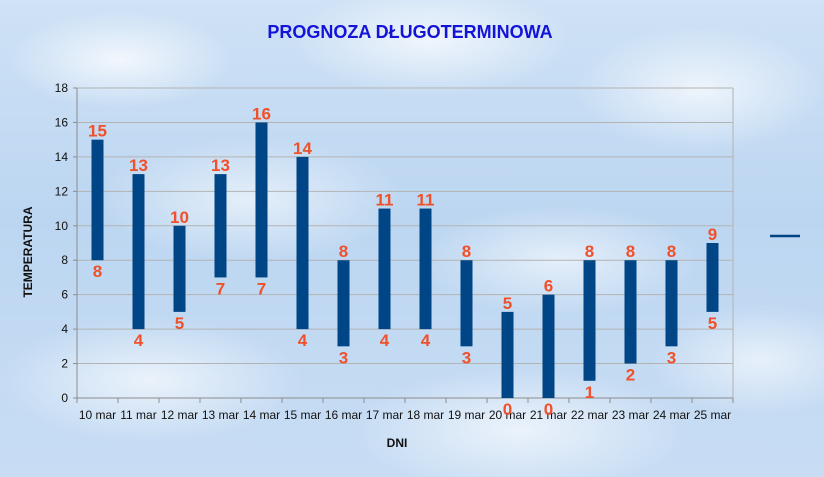 The height and width of the screenshot is (477, 824). I want to click on x-tick-label: 17 mar, so click(384, 415).